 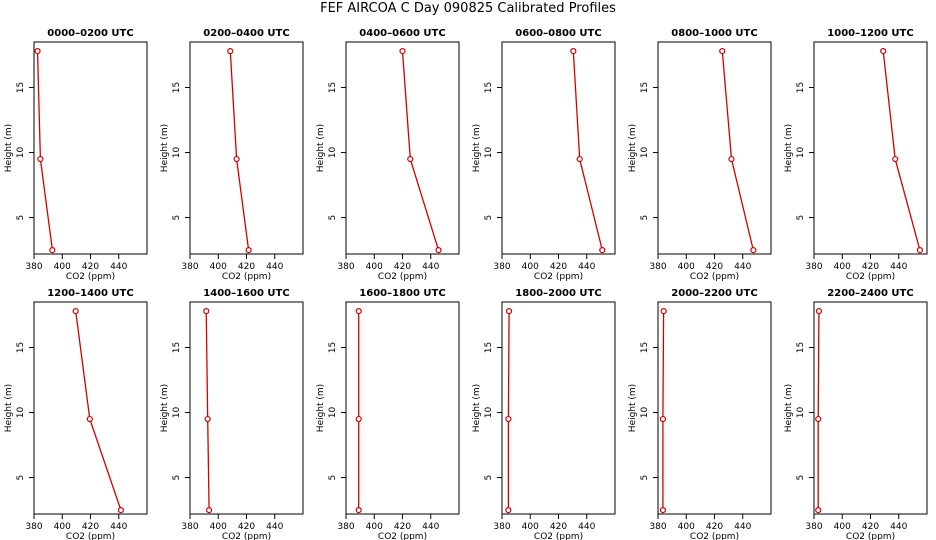 I want to click on panel-title: 1400–1600 UTC, so click(x=246, y=293).